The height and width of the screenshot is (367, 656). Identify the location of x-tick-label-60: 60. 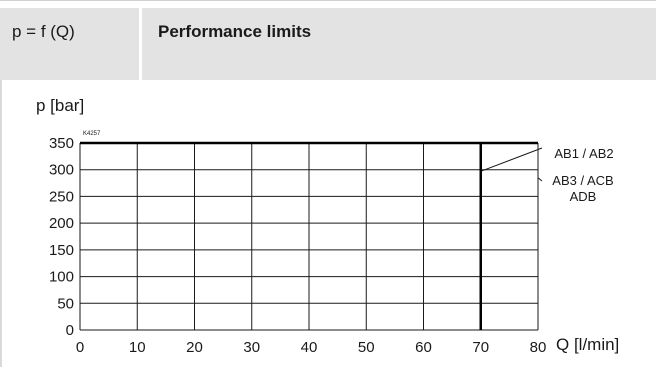
(423, 347).